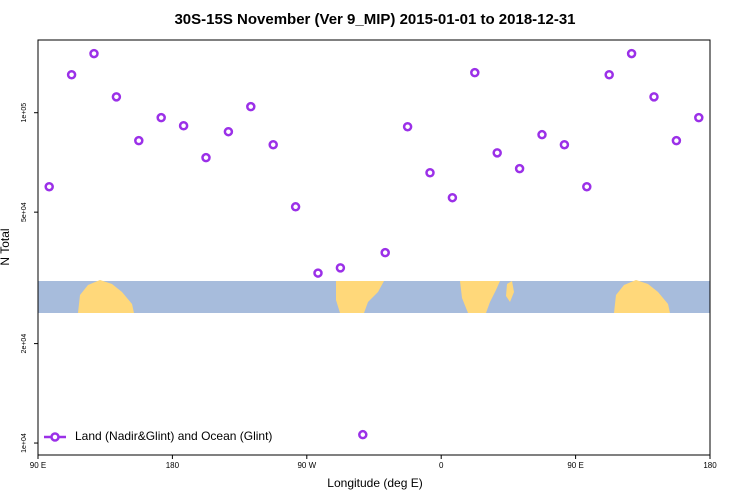 The image size is (750, 500). What do you see at coordinates (6, 246) in the screenshot?
I see `y-axis-label: N Total` at bounding box center [6, 246].